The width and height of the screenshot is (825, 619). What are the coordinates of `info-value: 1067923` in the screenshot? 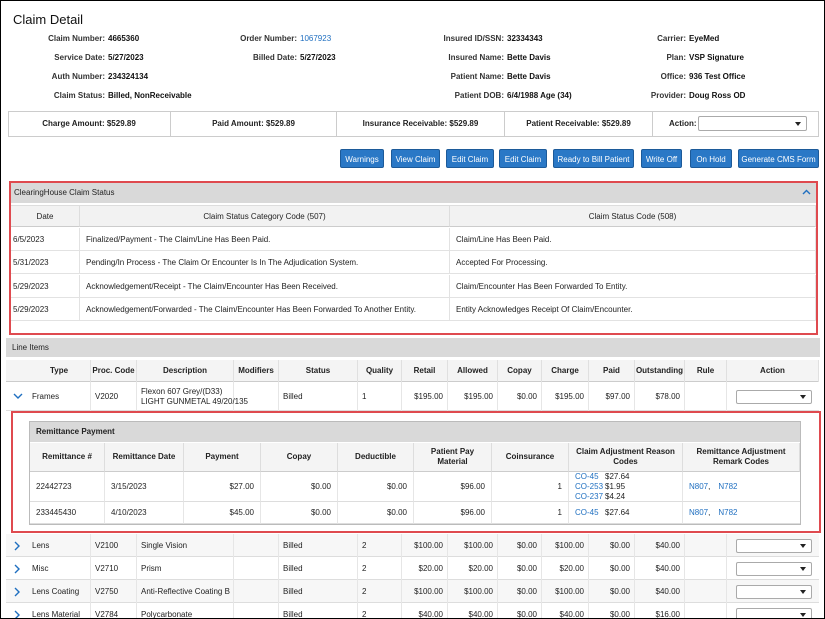 It's located at (316, 38).